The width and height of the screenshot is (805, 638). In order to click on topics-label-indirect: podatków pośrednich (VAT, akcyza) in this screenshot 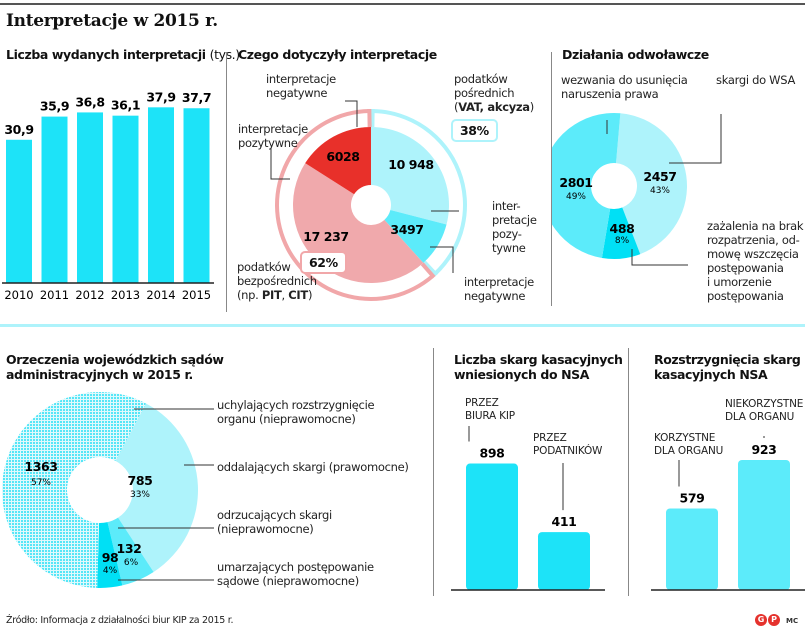, I will do `click(494, 93)`.